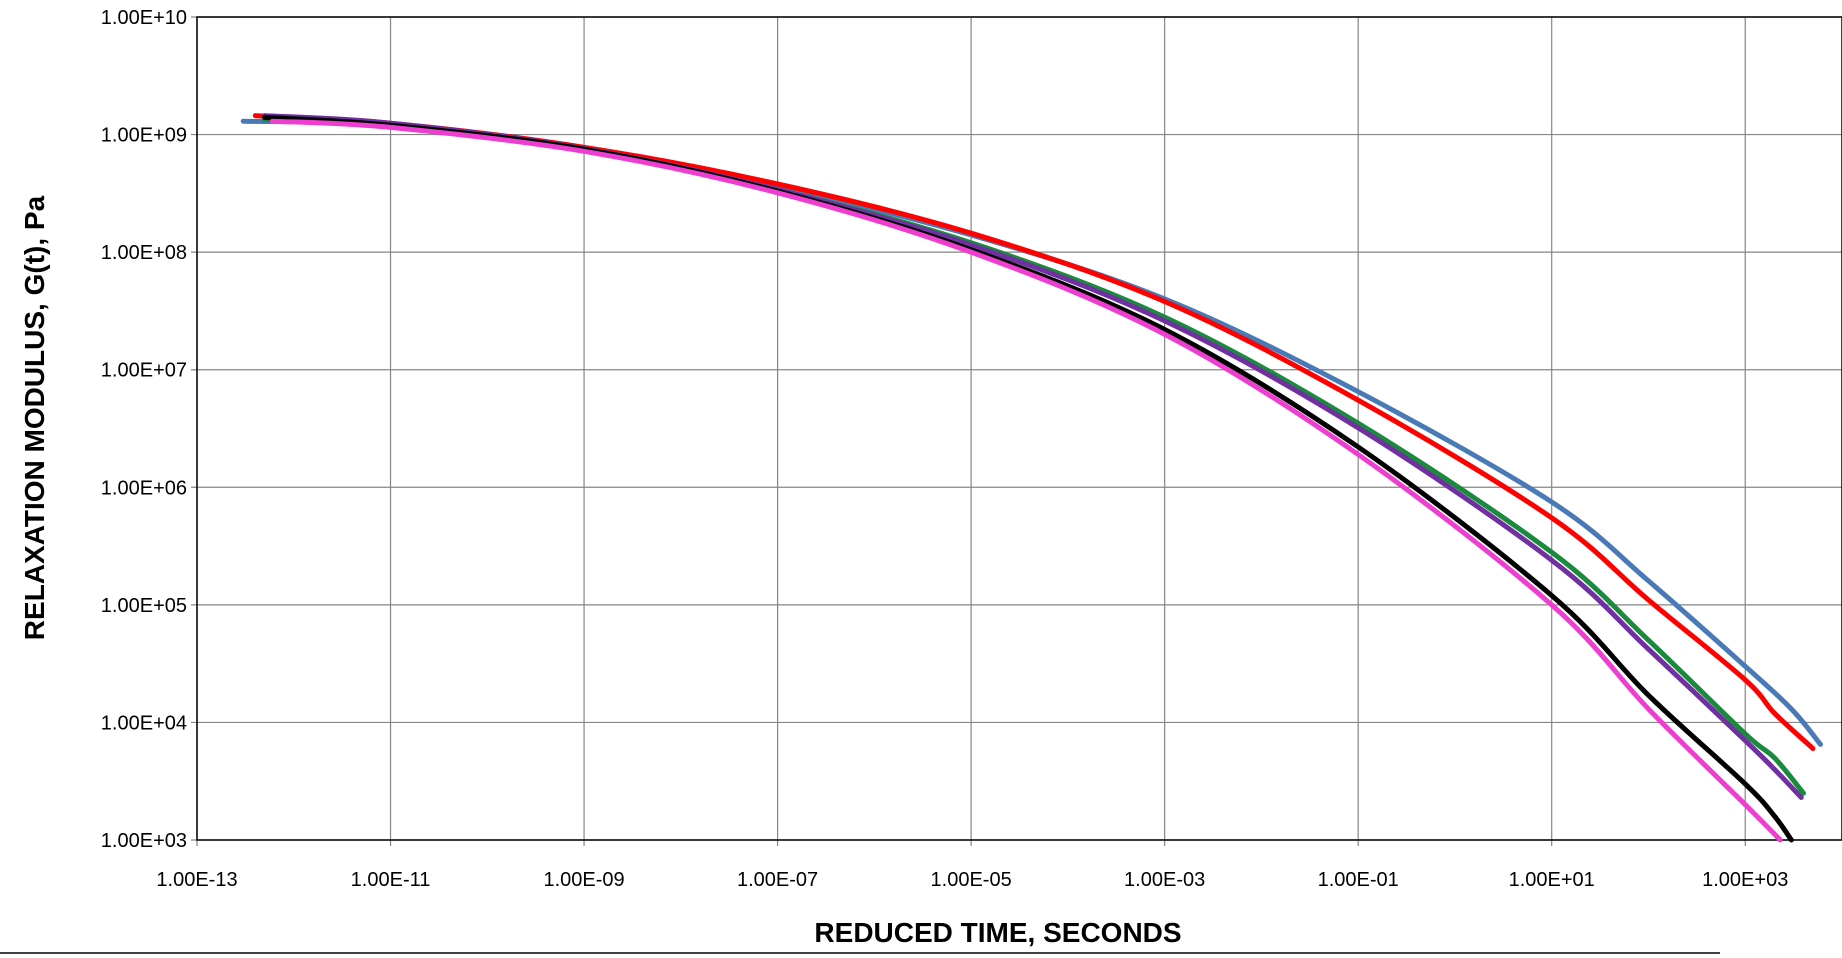 The height and width of the screenshot is (958, 1842). What do you see at coordinates (1552, 880) in the screenshot?
I see `x-tick-label: 1.00E+01` at bounding box center [1552, 880].